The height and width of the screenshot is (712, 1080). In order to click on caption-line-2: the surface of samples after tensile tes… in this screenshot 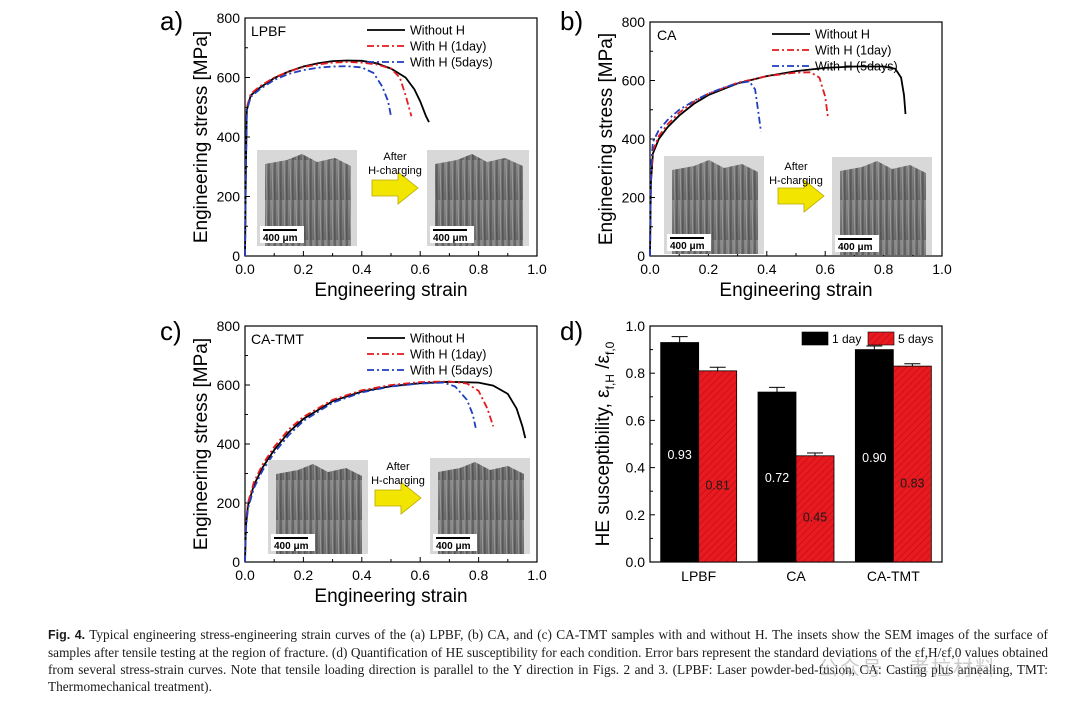, I will do `click(548, 643)`.